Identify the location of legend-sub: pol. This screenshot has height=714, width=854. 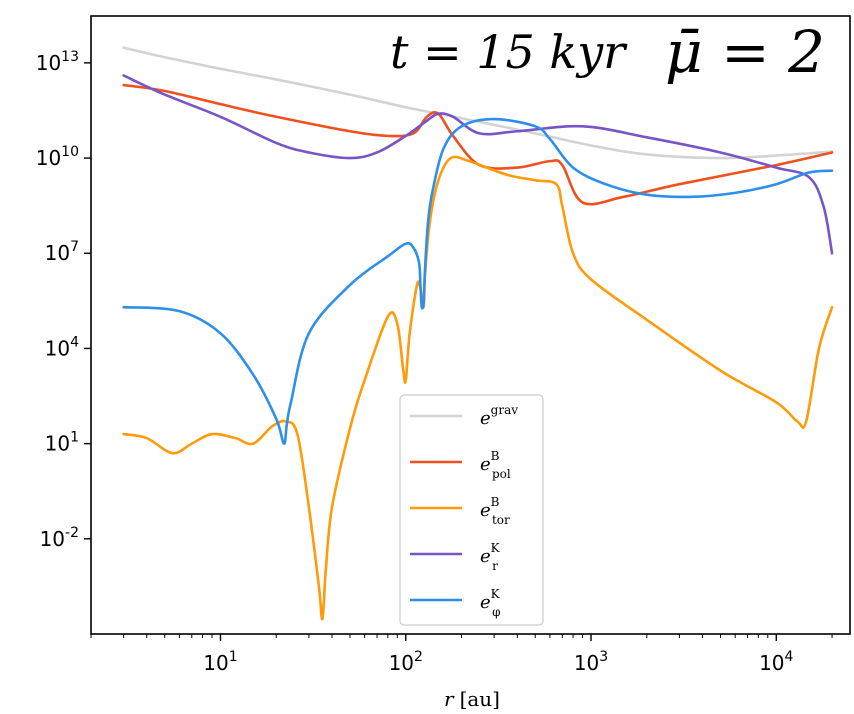
(501, 474).